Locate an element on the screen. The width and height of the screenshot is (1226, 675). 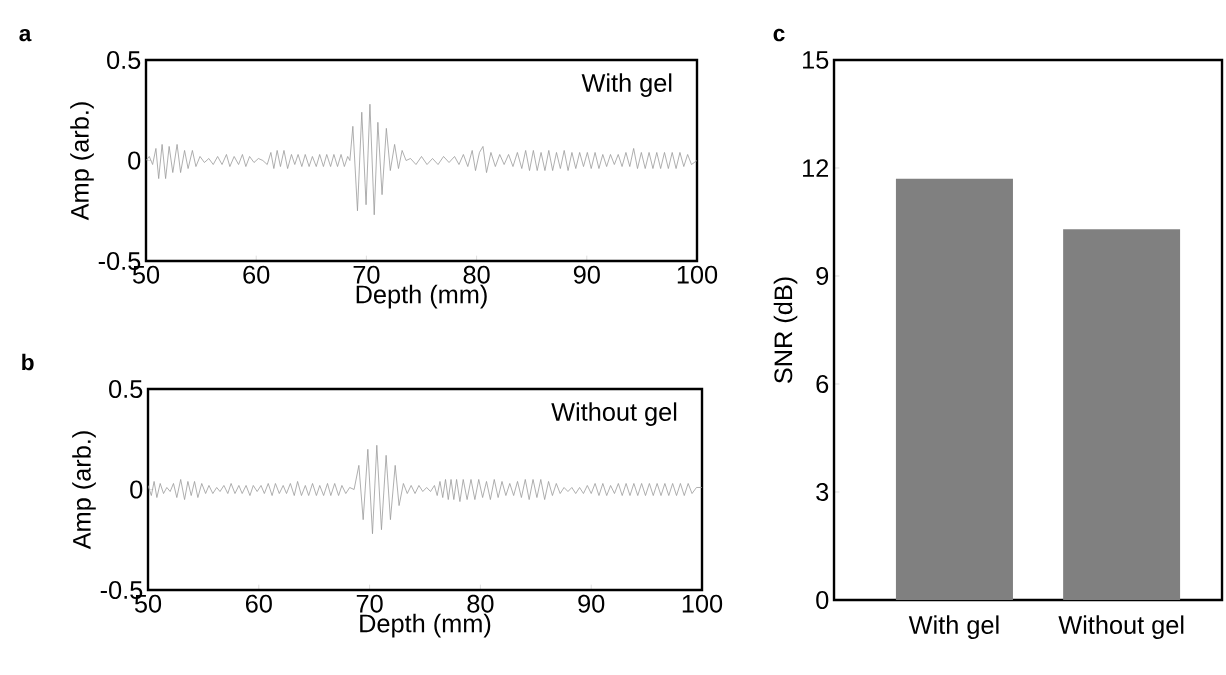
y-tick-label: 3 is located at coordinates (822, 492).